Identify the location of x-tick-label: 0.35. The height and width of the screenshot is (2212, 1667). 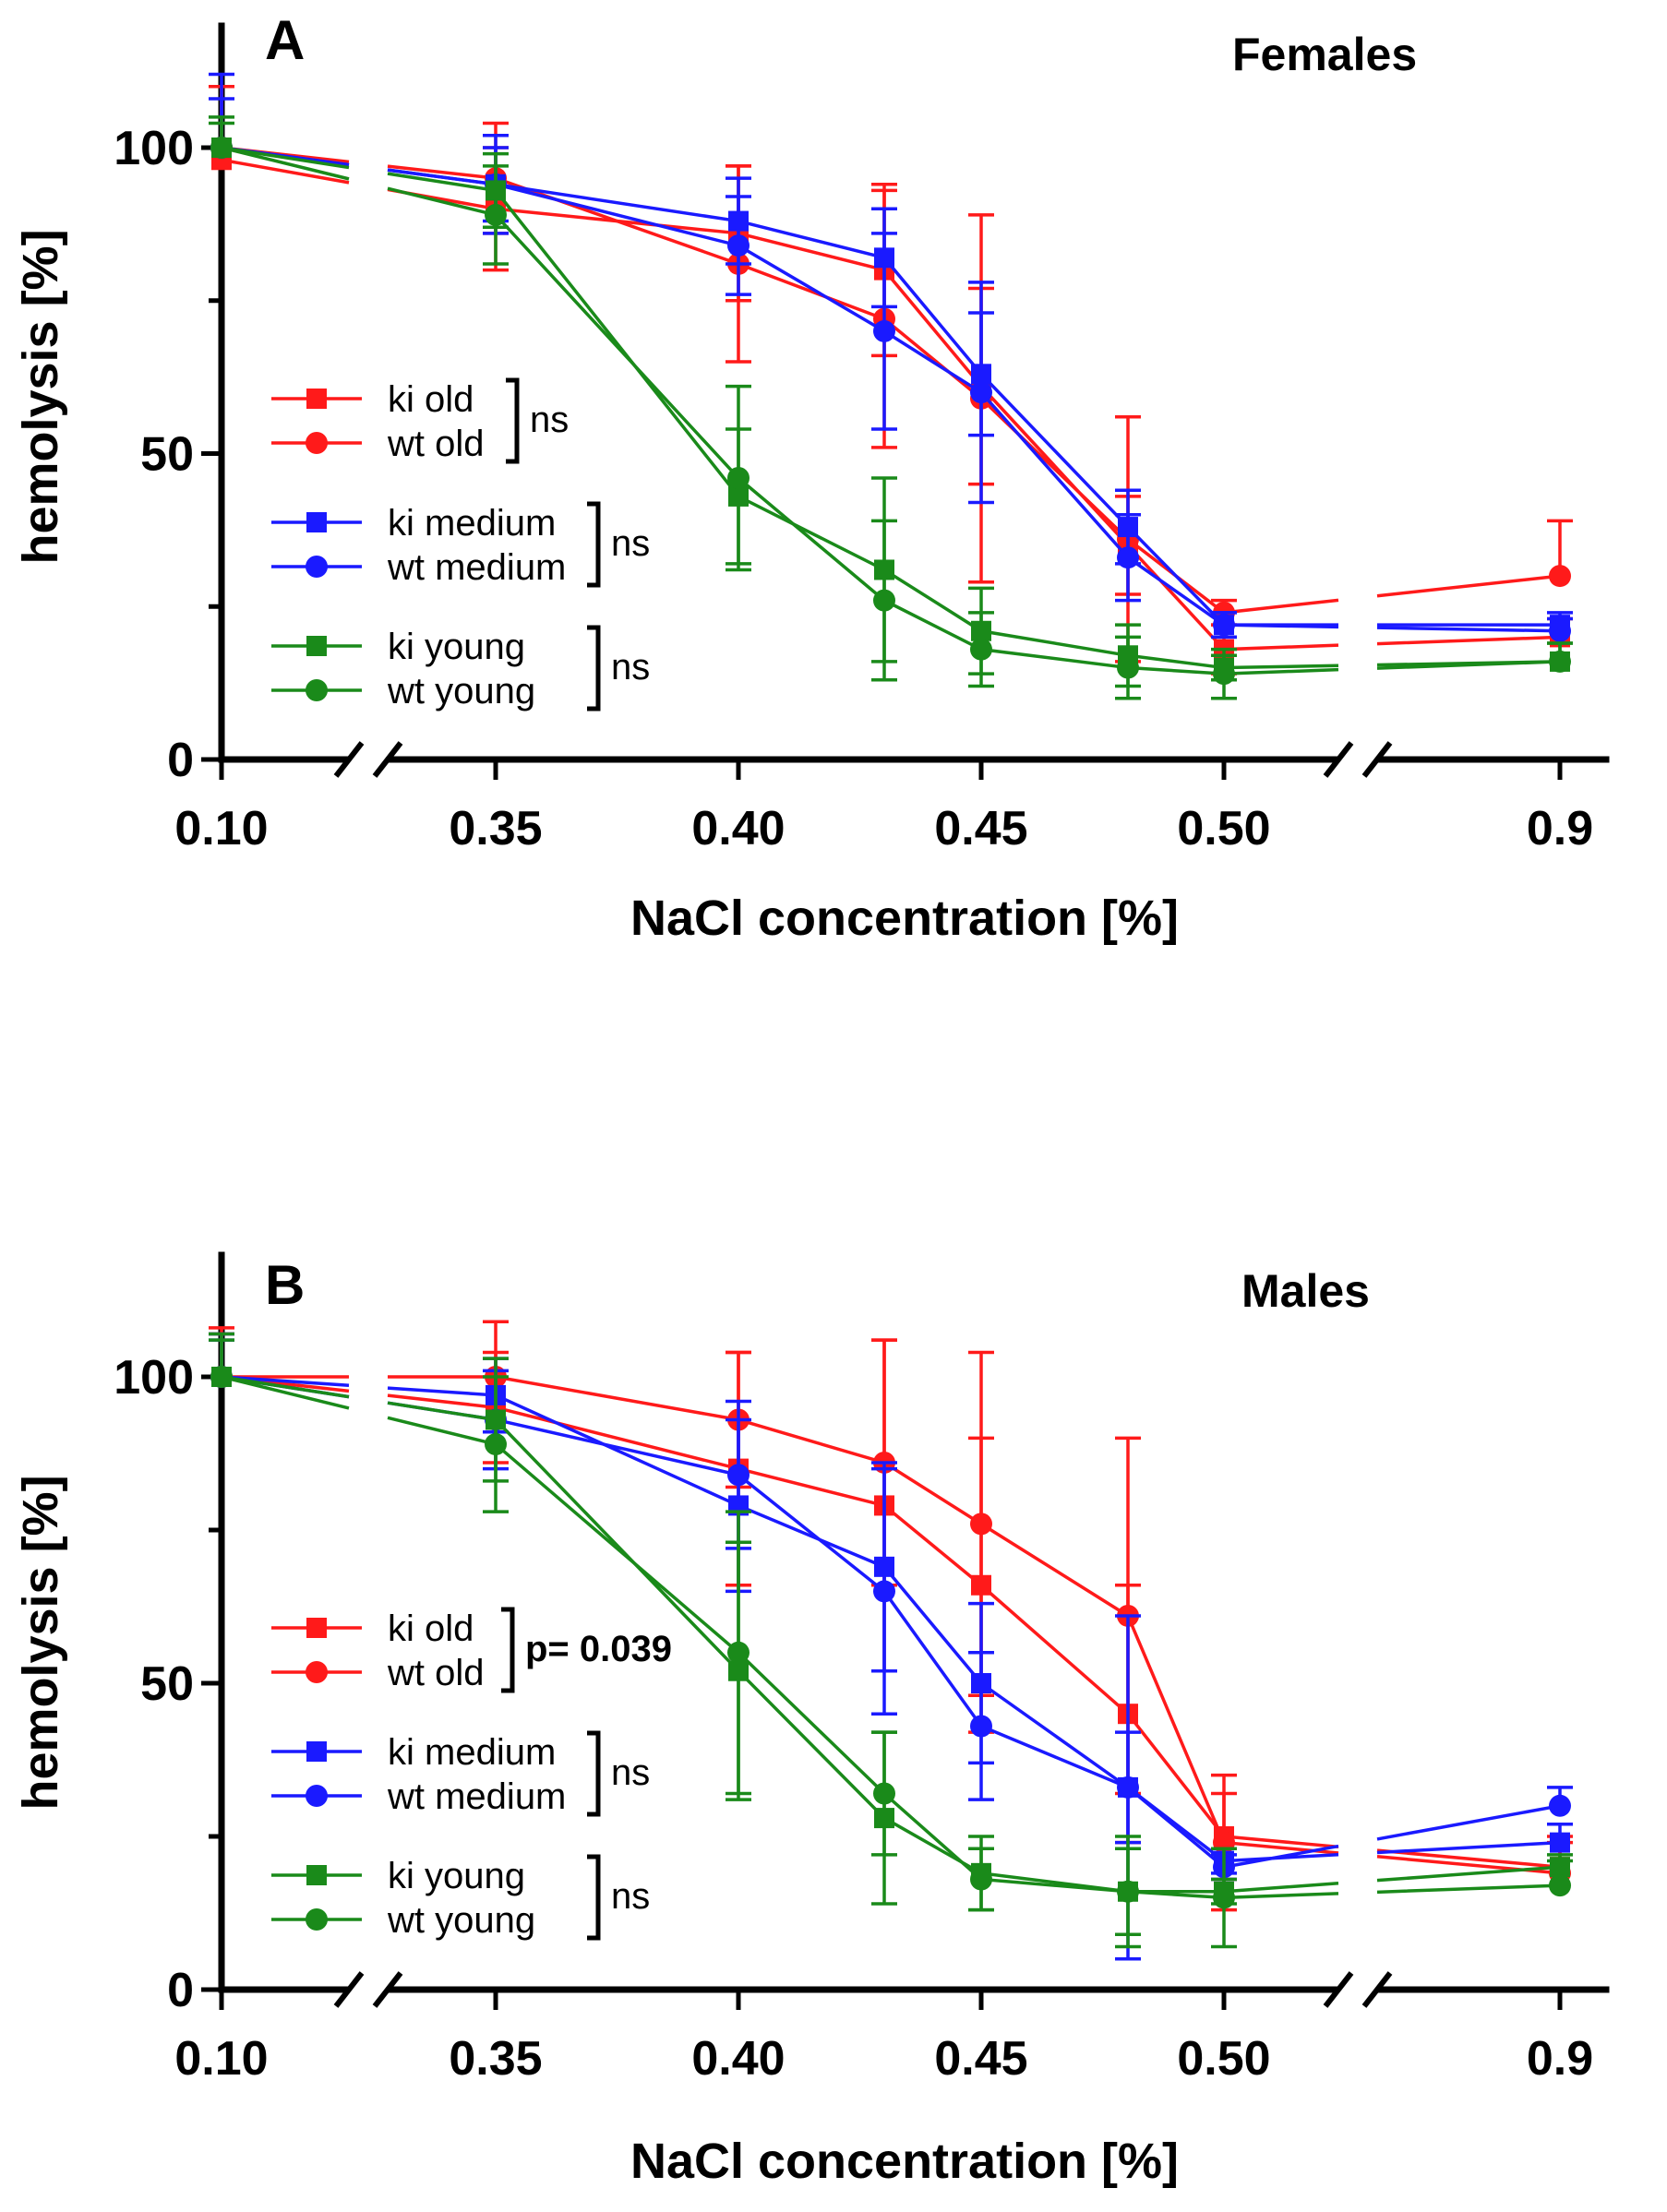
(495, 2059).